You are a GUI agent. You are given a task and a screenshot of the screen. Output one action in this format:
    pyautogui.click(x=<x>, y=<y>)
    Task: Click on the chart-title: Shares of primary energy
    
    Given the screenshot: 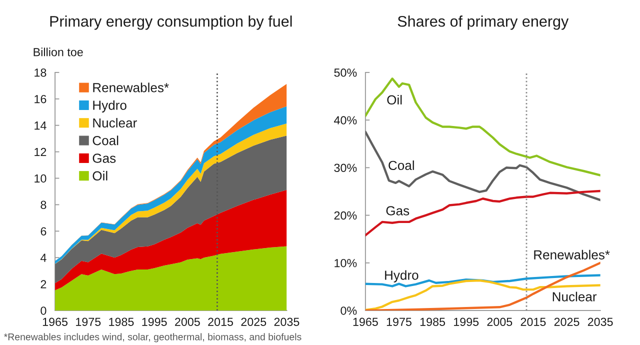 What is the action you would take?
    pyautogui.click(x=483, y=23)
    